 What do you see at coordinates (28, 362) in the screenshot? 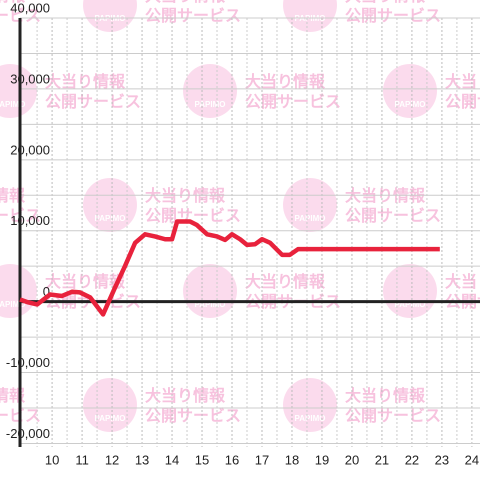
I see `y-tick-label: -10,000` at bounding box center [28, 362].